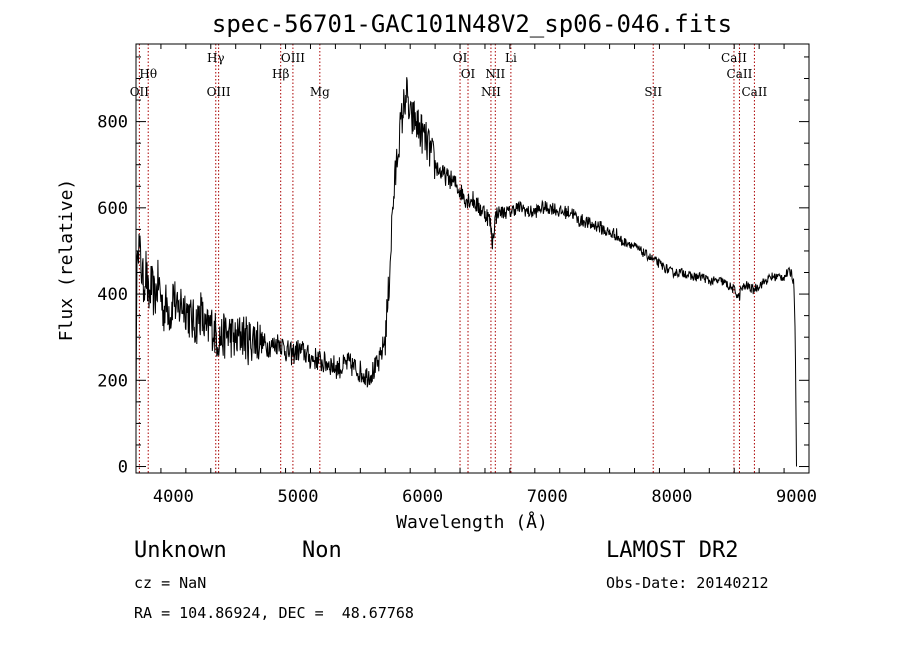  Describe the element at coordinates (112, 295) in the screenshot. I see `y-tick-label: 400` at that location.